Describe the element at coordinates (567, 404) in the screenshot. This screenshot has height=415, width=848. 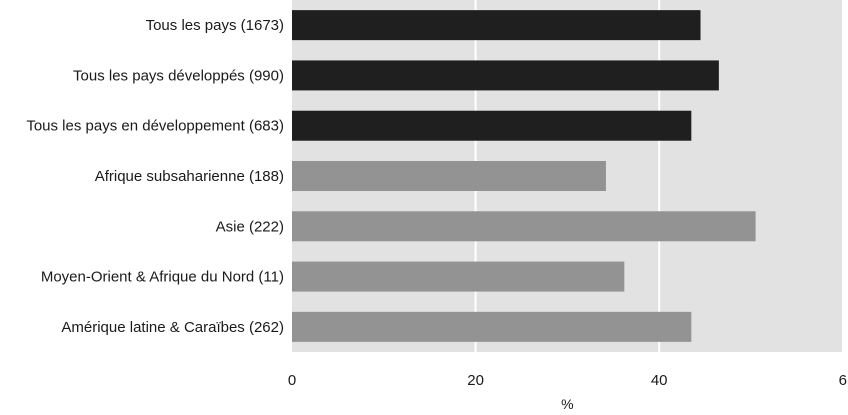
I see `x-axis-label: %` at that location.